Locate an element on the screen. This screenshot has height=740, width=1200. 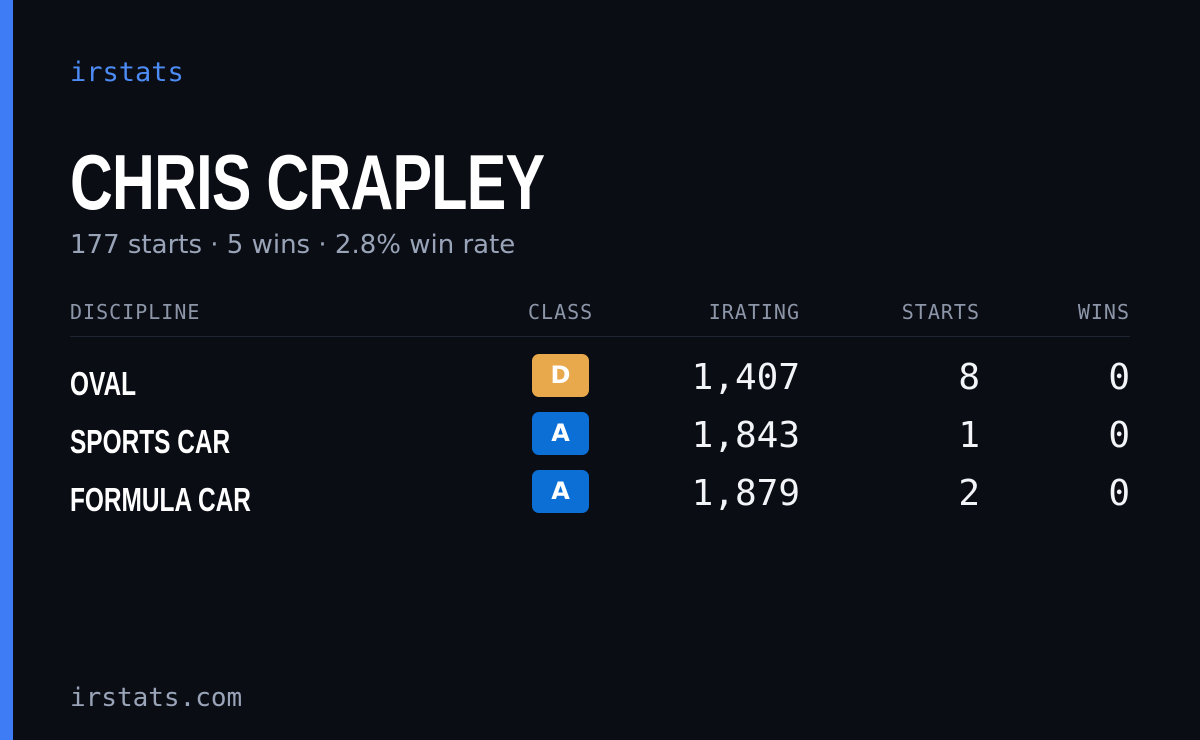
footer-url: irstats.com is located at coordinates (156, 698).